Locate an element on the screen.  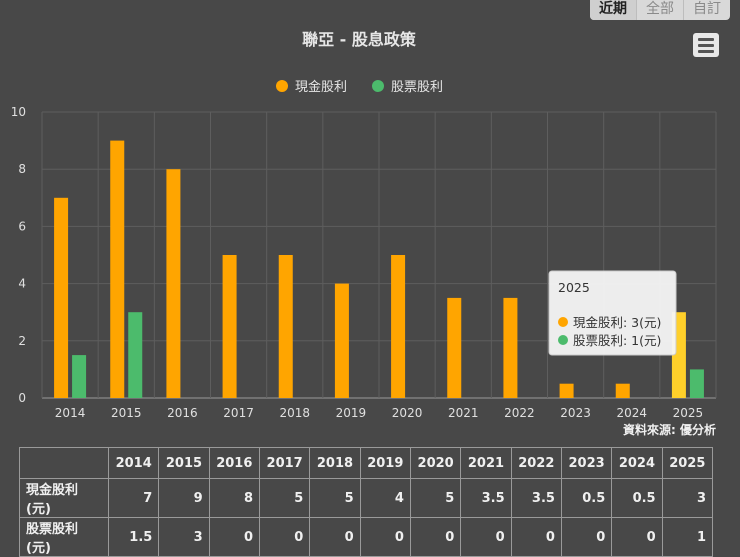
table-cell: 7 is located at coordinates (133, 498).